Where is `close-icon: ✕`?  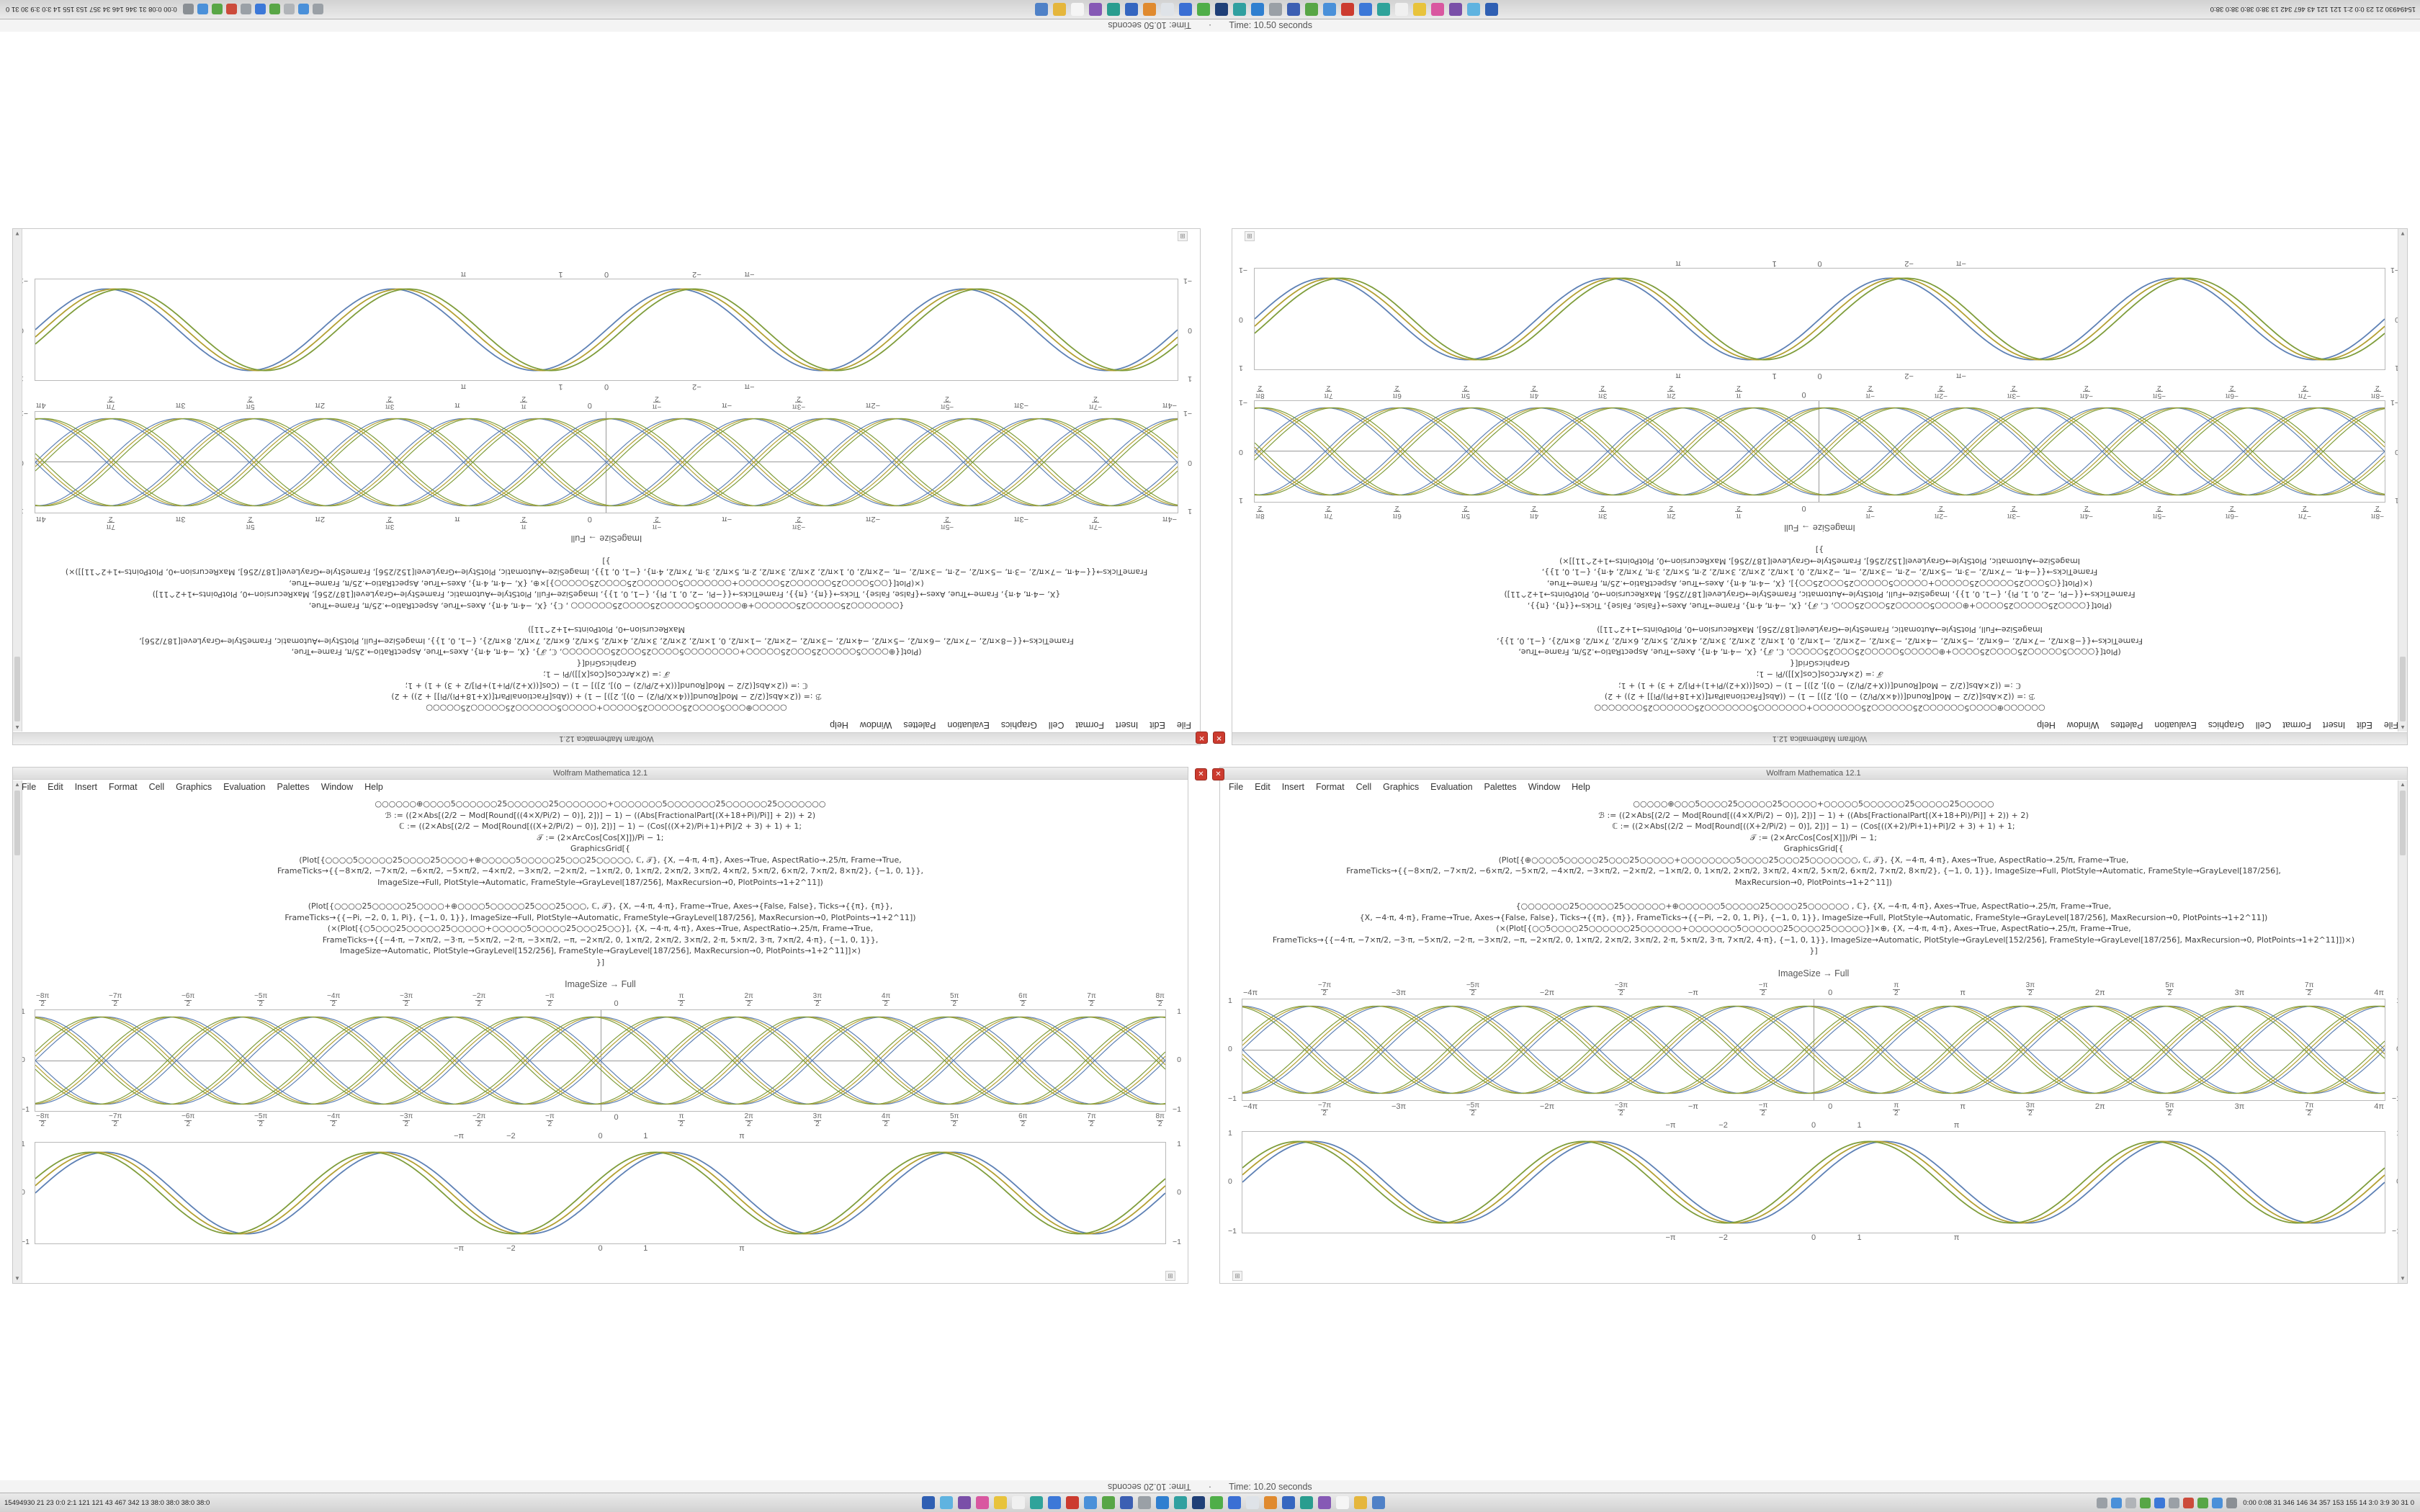
close-icon: ✕ is located at coordinates (1219, 738).